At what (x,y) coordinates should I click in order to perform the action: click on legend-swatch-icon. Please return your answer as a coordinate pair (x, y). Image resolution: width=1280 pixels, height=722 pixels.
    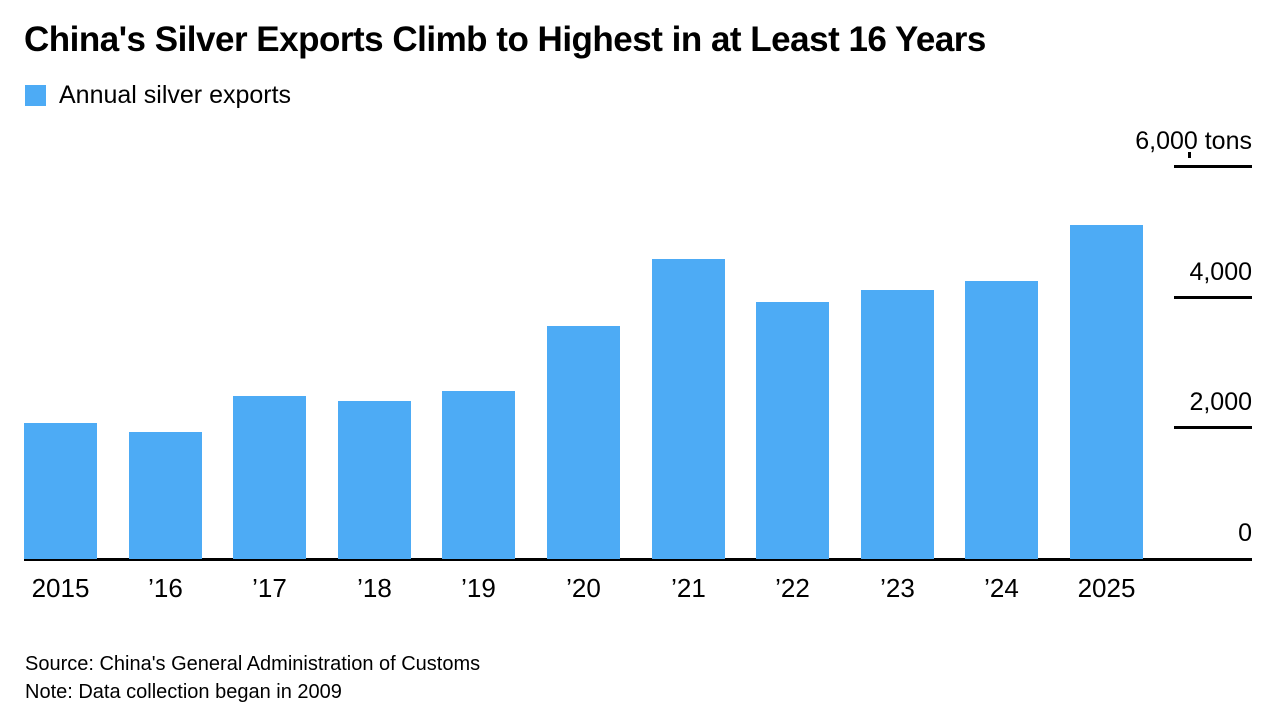
    Looking at the image, I should click on (35, 95).